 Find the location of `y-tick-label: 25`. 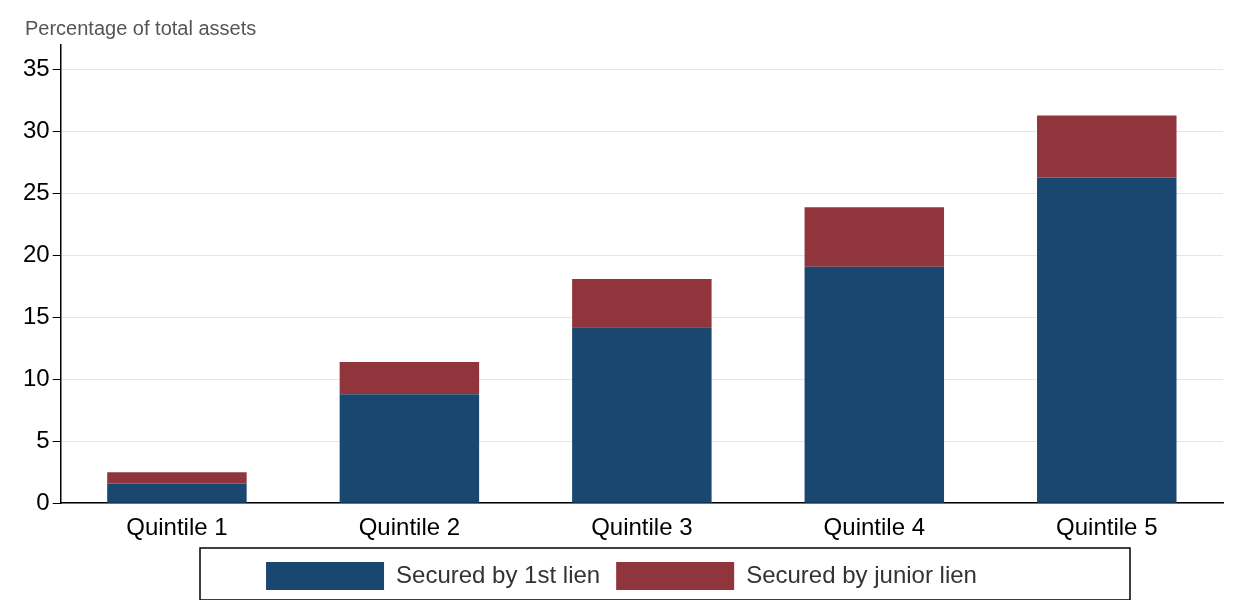

y-tick-label: 25 is located at coordinates (36, 192).